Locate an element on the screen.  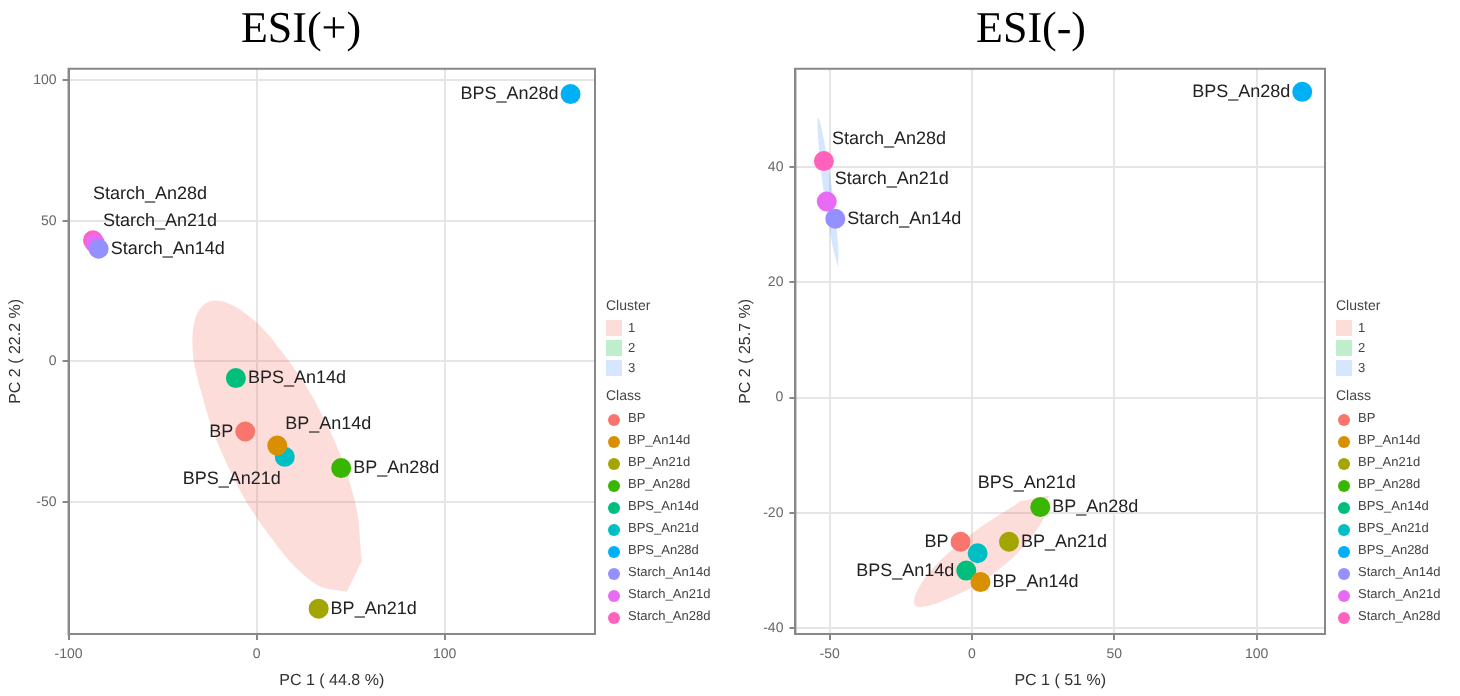
chart-title: ESI(-) is located at coordinates (1031, 26).